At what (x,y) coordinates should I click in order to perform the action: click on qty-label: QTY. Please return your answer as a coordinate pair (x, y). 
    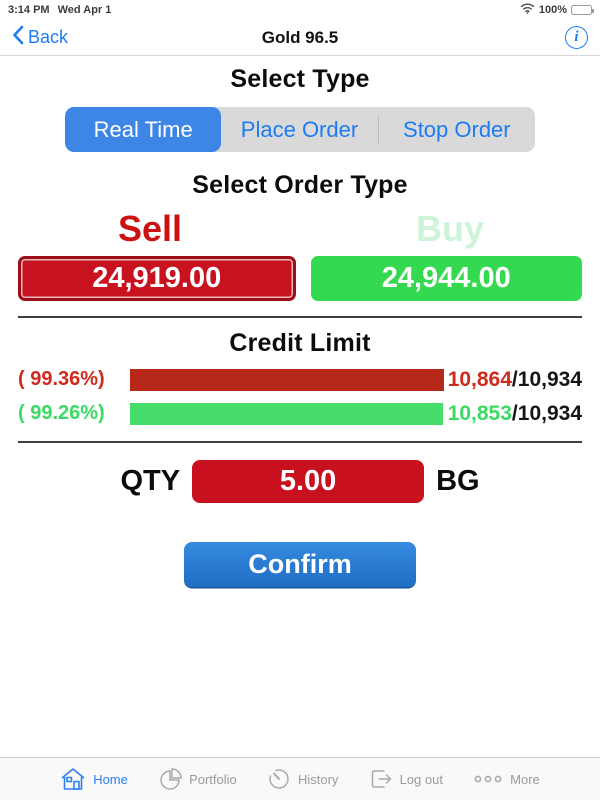
    Looking at the image, I should click on (150, 481).